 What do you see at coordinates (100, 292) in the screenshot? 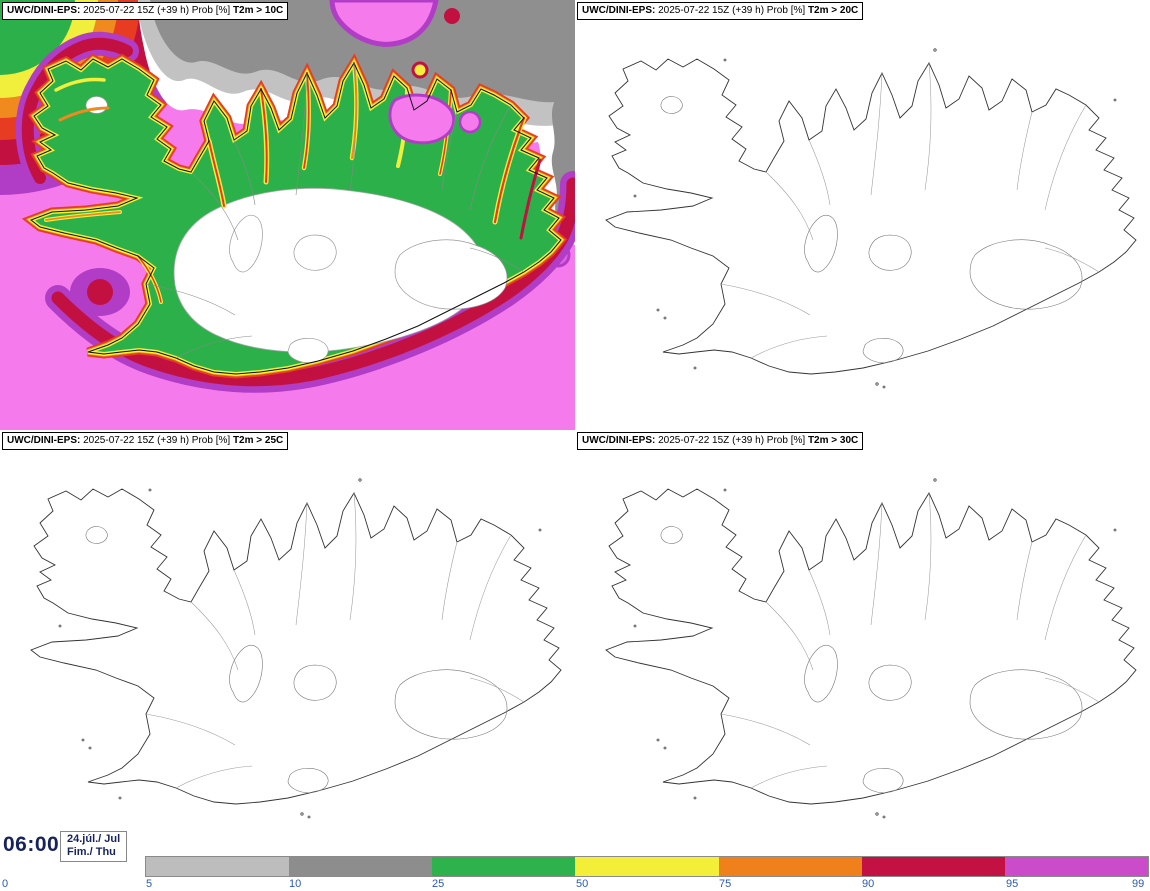
I see `faxafloi-crimson-core` at bounding box center [100, 292].